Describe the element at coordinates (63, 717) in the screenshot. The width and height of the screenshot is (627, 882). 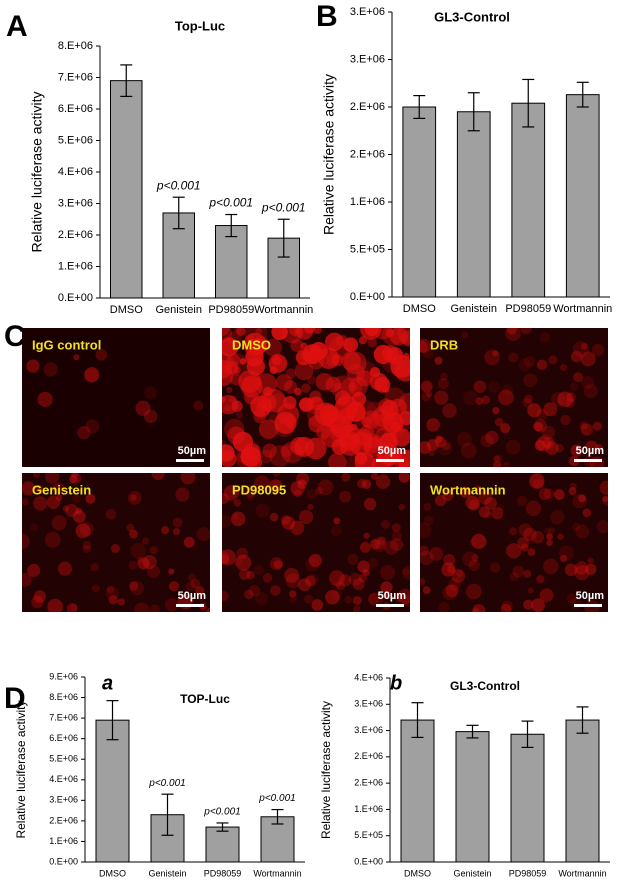
I see `y-tick-label: 7.E+06` at that location.